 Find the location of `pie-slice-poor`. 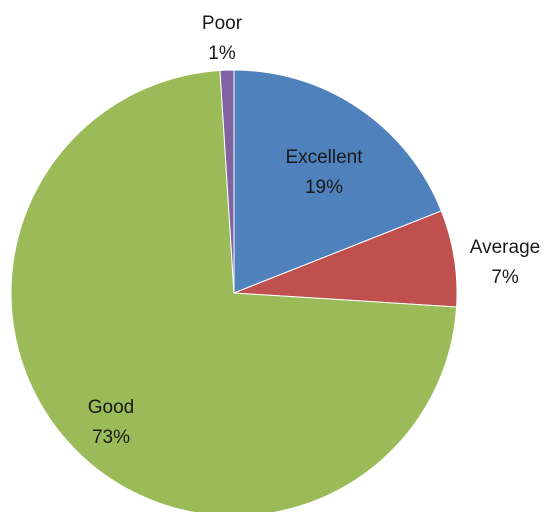

pie-slice-poor is located at coordinates (227, 181).